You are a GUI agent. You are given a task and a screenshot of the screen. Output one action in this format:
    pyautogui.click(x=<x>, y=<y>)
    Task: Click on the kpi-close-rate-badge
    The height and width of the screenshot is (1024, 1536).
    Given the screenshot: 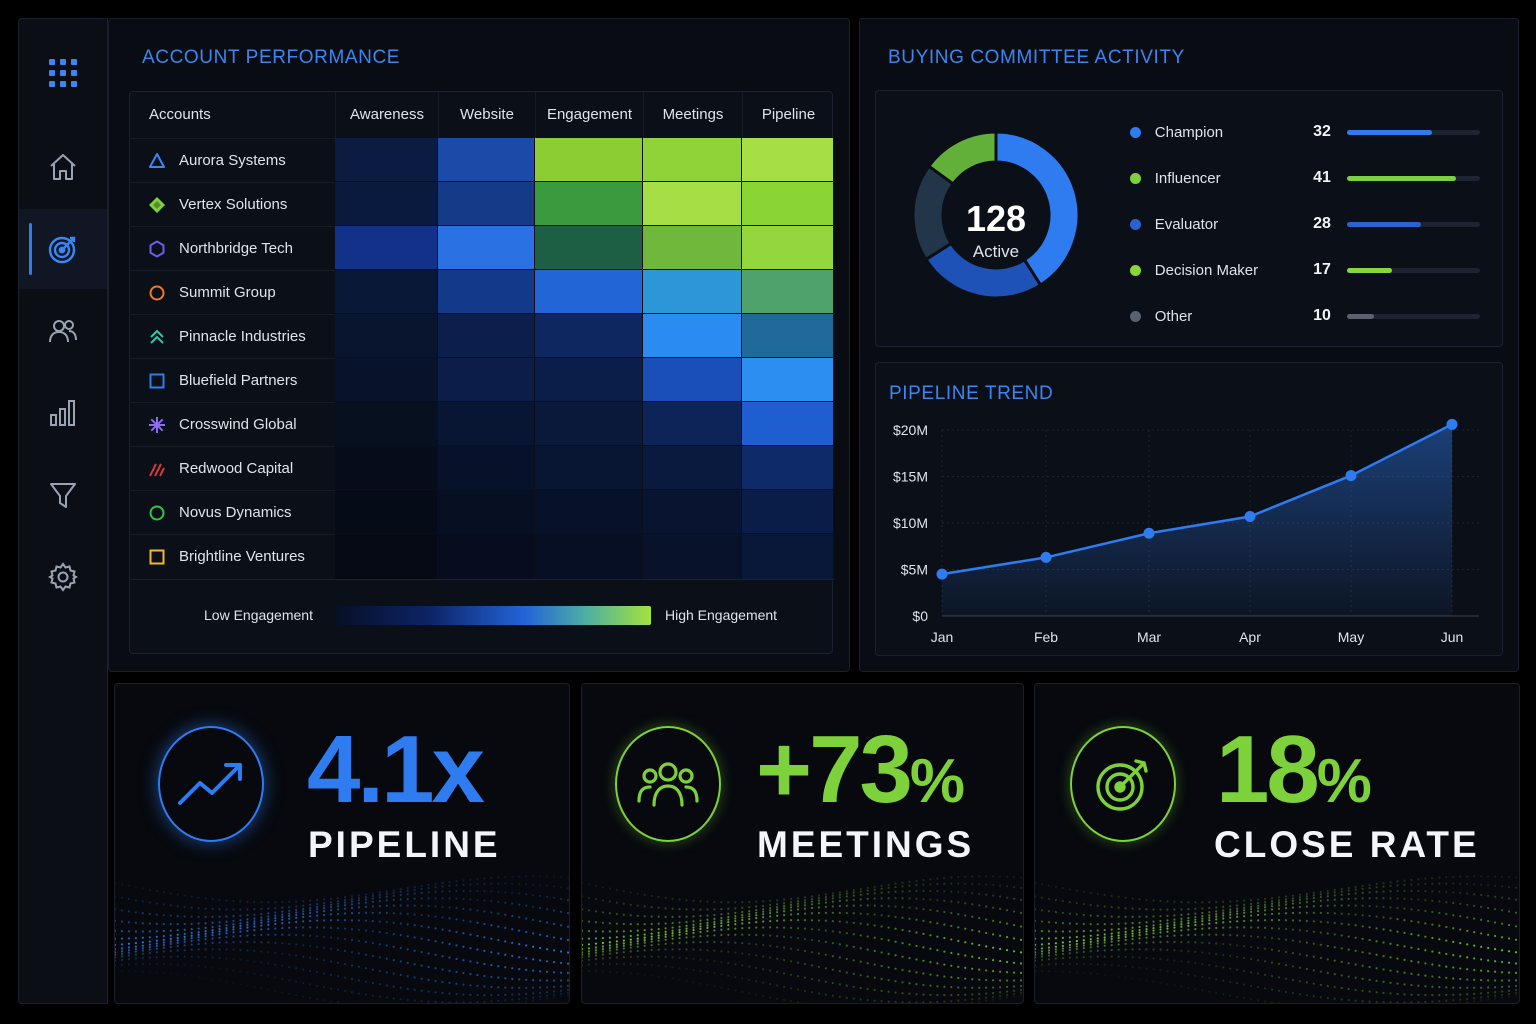 What is the action you would take?
    pyautogui.click(x=1123, y=784)
    